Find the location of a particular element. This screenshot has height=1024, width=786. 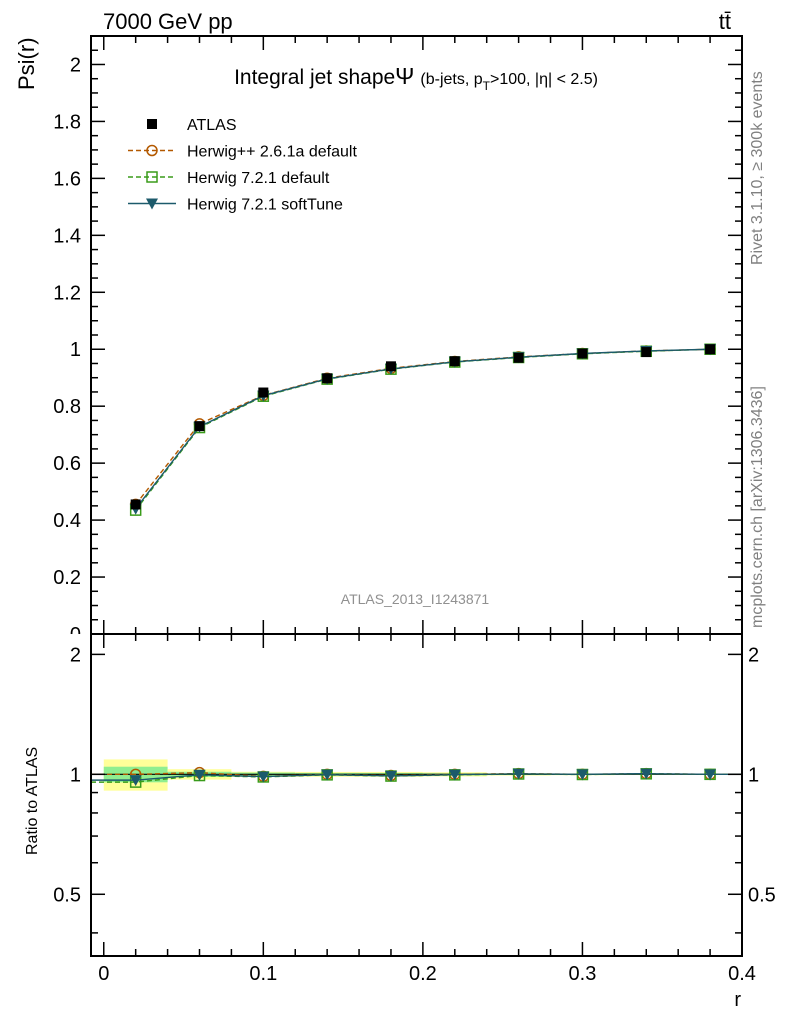

legend-label: Herwig 7.2.1 default is located at coordinates (258, 178).